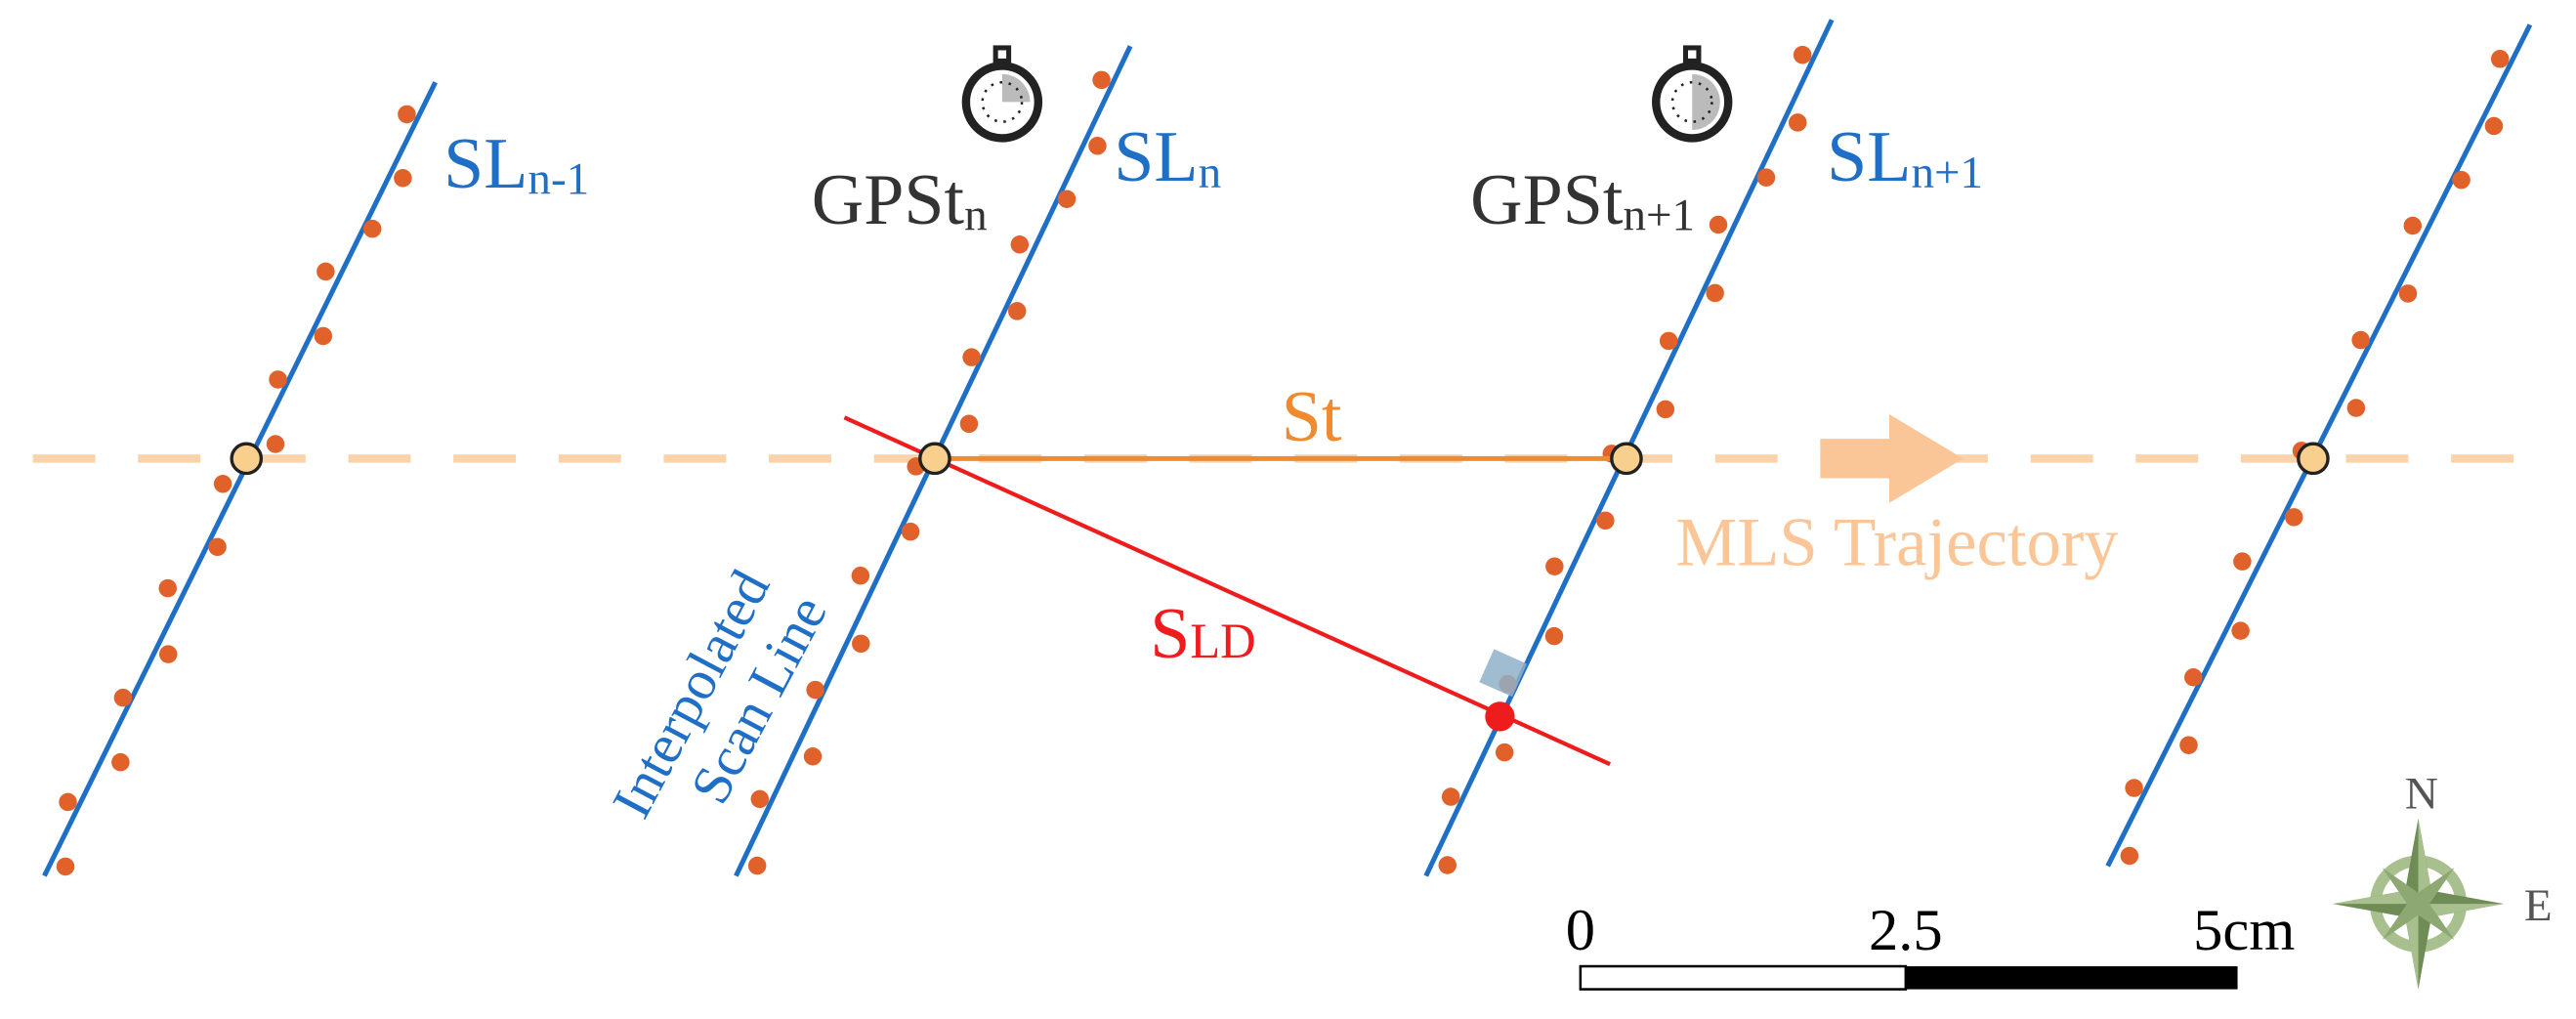 This screenshot has width=2576, height=1019. Describe the element at coordinates (2244, 930) in the screenshot. I see `scale-label: 5cm` at that location.